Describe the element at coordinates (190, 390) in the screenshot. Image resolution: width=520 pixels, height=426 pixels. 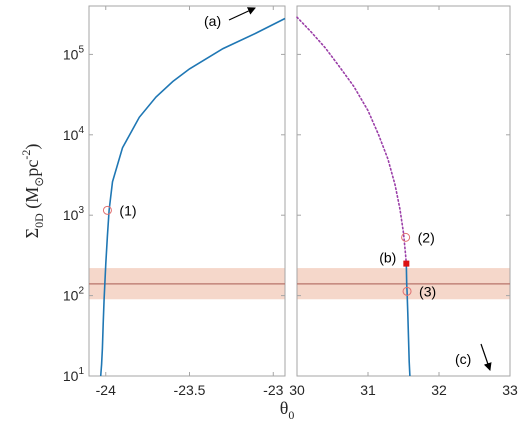
I see `x-tick-label: -23.5` at that location.